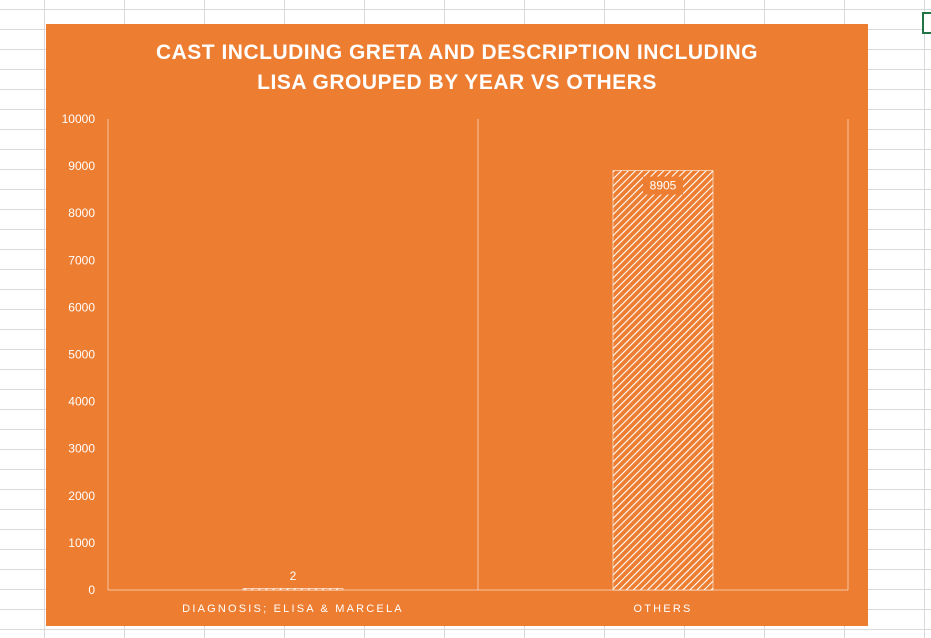 The image size is (931, 638). What do you see at coordinates (457, 82) in the screenshot?
I see `chart-title-line-2: LISA GROUPED BY YEAR VS OTHERS` at bounding box center [457, 82].